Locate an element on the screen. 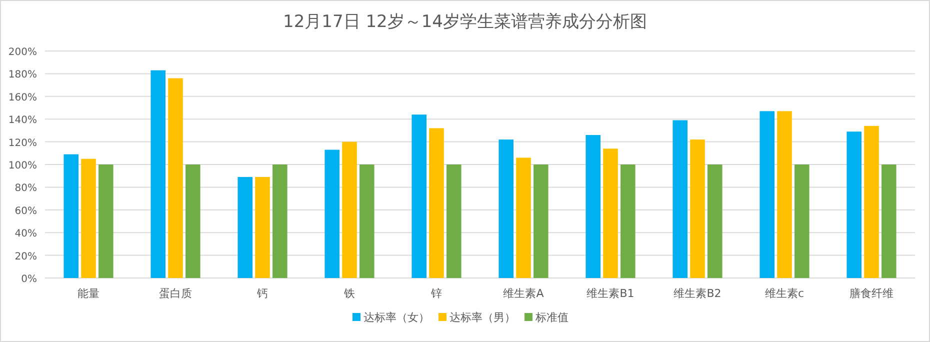 Image resolution: width=930 pixels, height=342 pixels. y-tick-label: 180% is located at coordinates (22, 75).